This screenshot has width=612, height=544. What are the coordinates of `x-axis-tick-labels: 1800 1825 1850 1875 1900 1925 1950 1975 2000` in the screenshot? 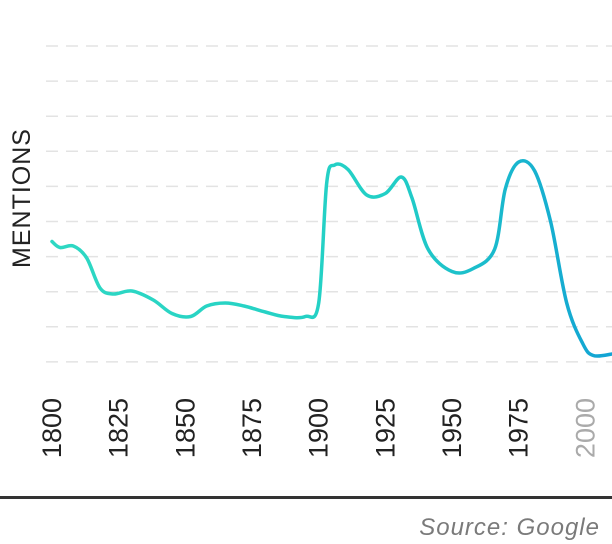 It's located at (318, 428).